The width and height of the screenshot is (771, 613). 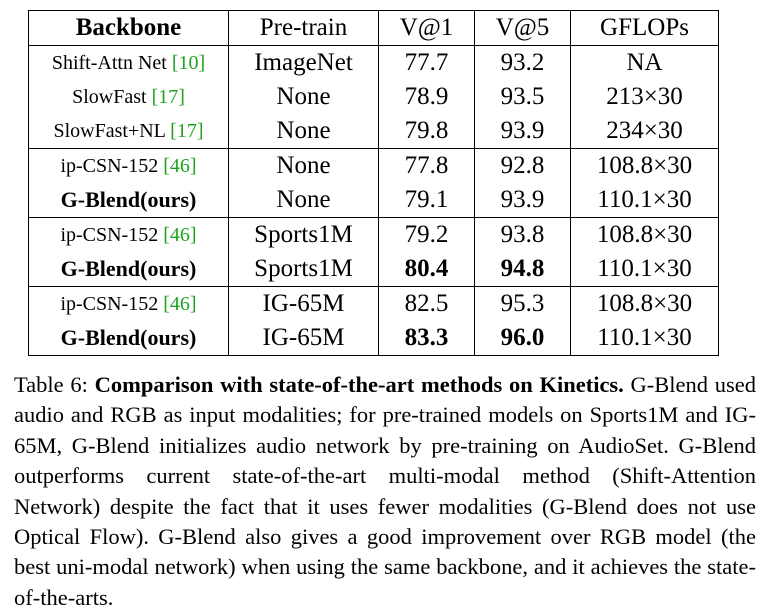 I want to click on table-row: ip-CSN-152 [46] IG-65M 82.5 95.3 108.8×30, so click(x=373, y=303).